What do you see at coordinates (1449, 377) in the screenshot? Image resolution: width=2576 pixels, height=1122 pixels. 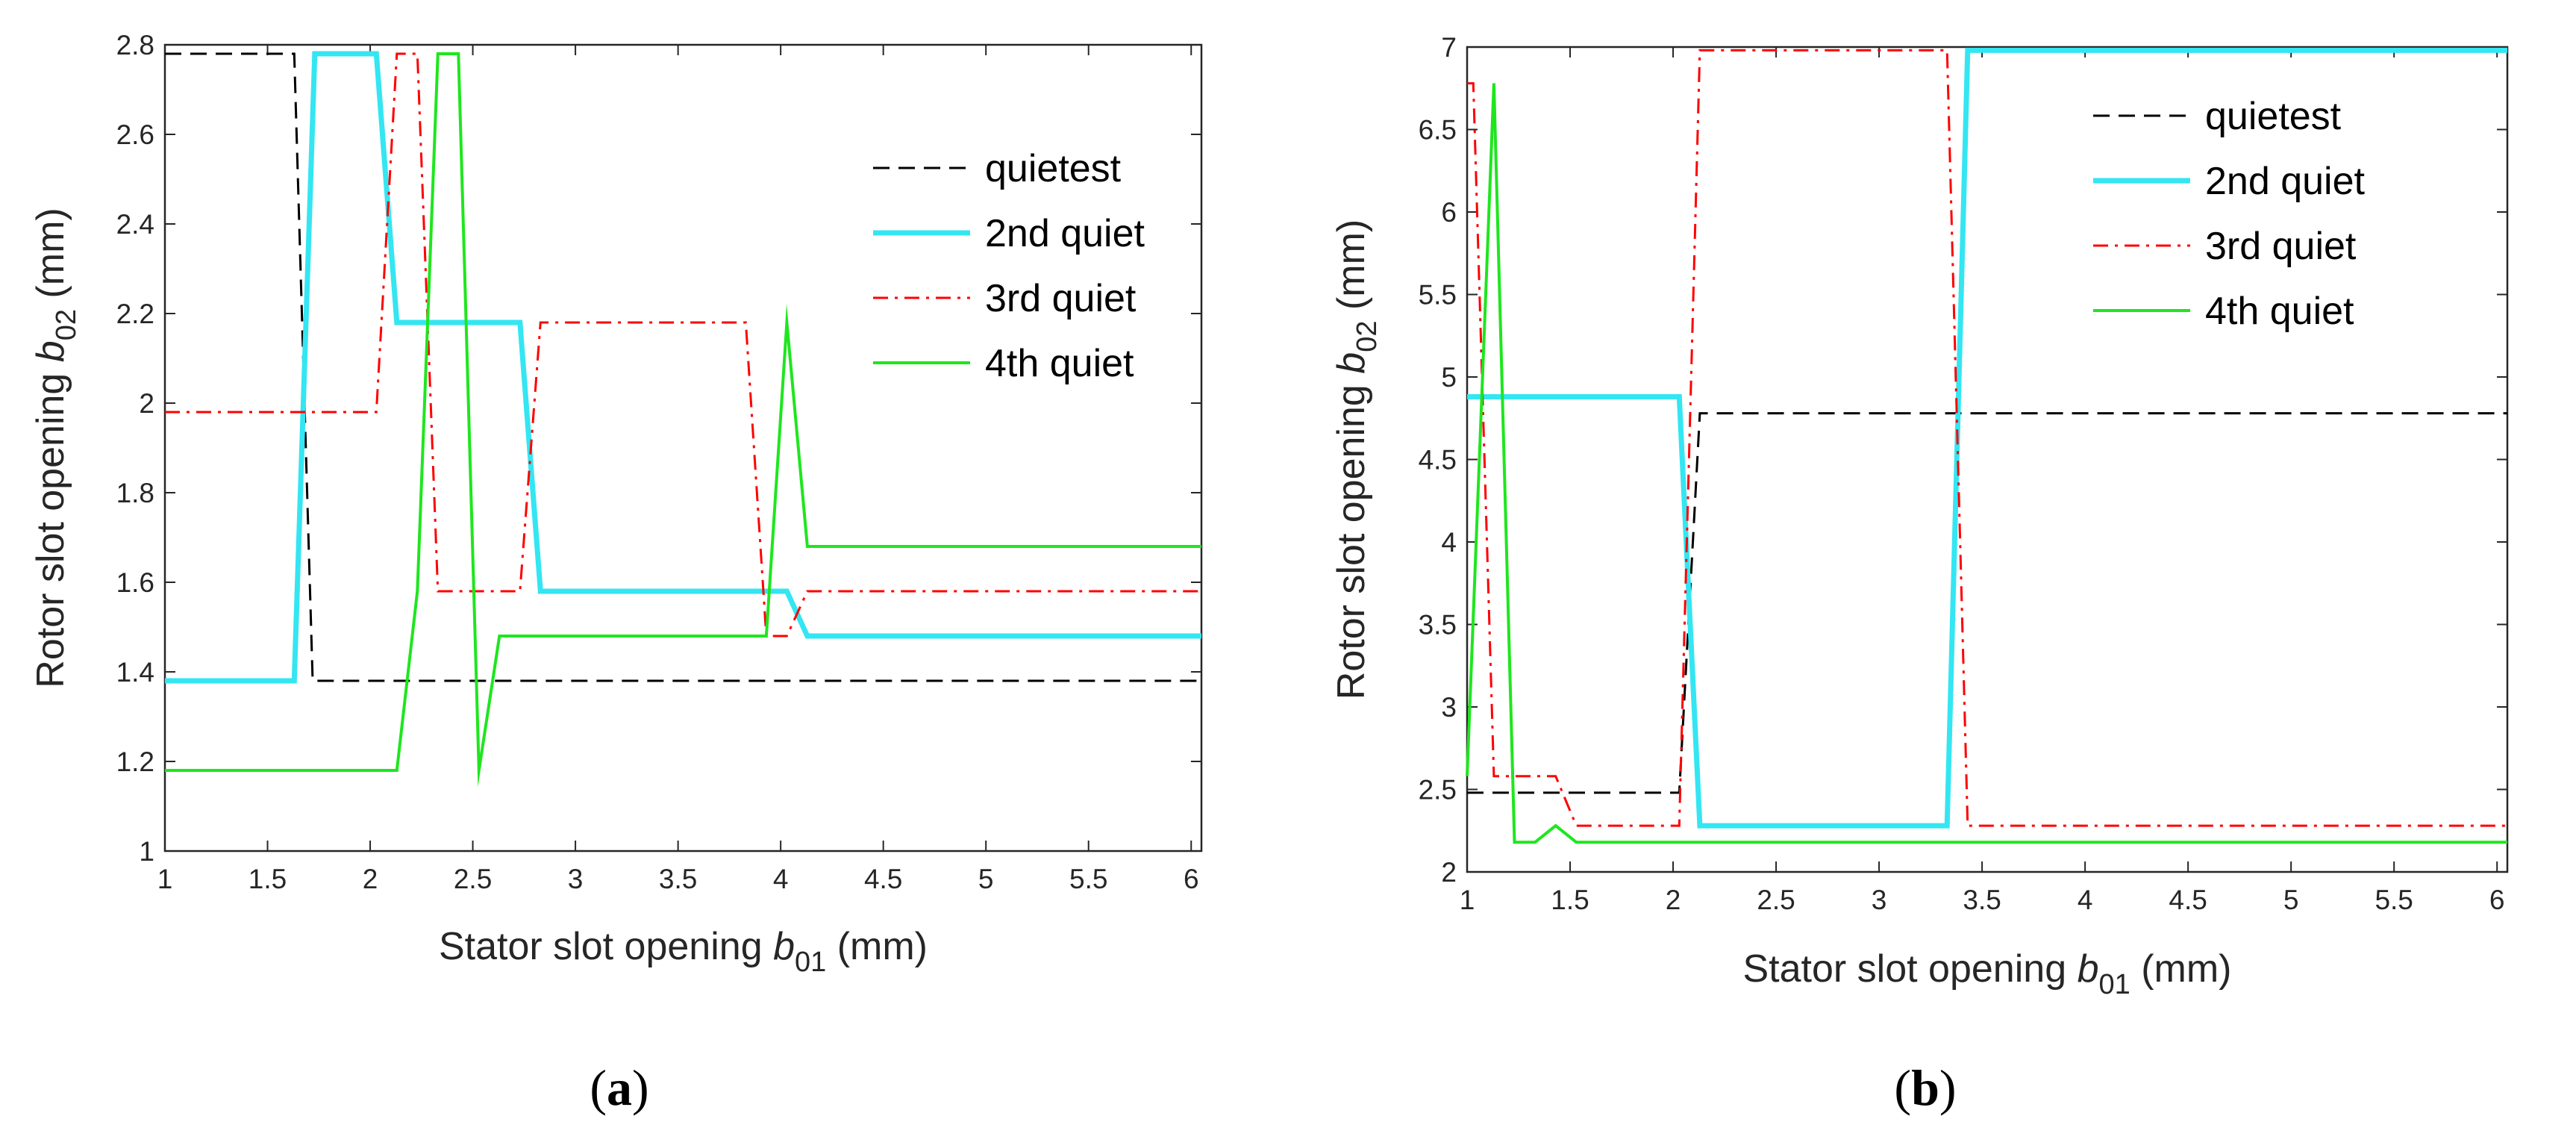 I see `y-tick-label: 5` at bounding box center [1449, 377].